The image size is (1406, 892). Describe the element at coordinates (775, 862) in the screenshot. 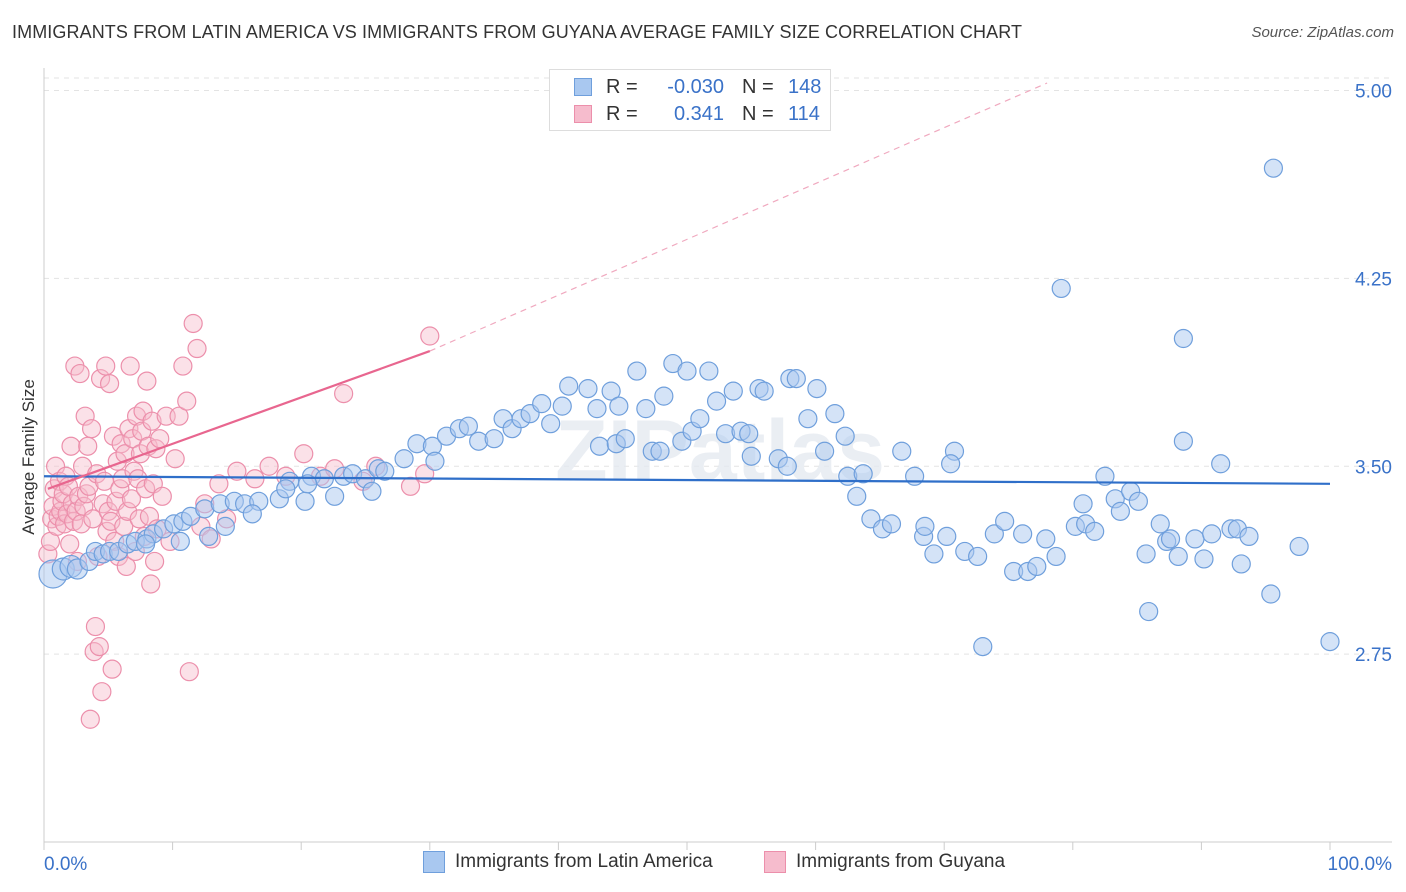

I see `legend-swatch-pink` at that location.